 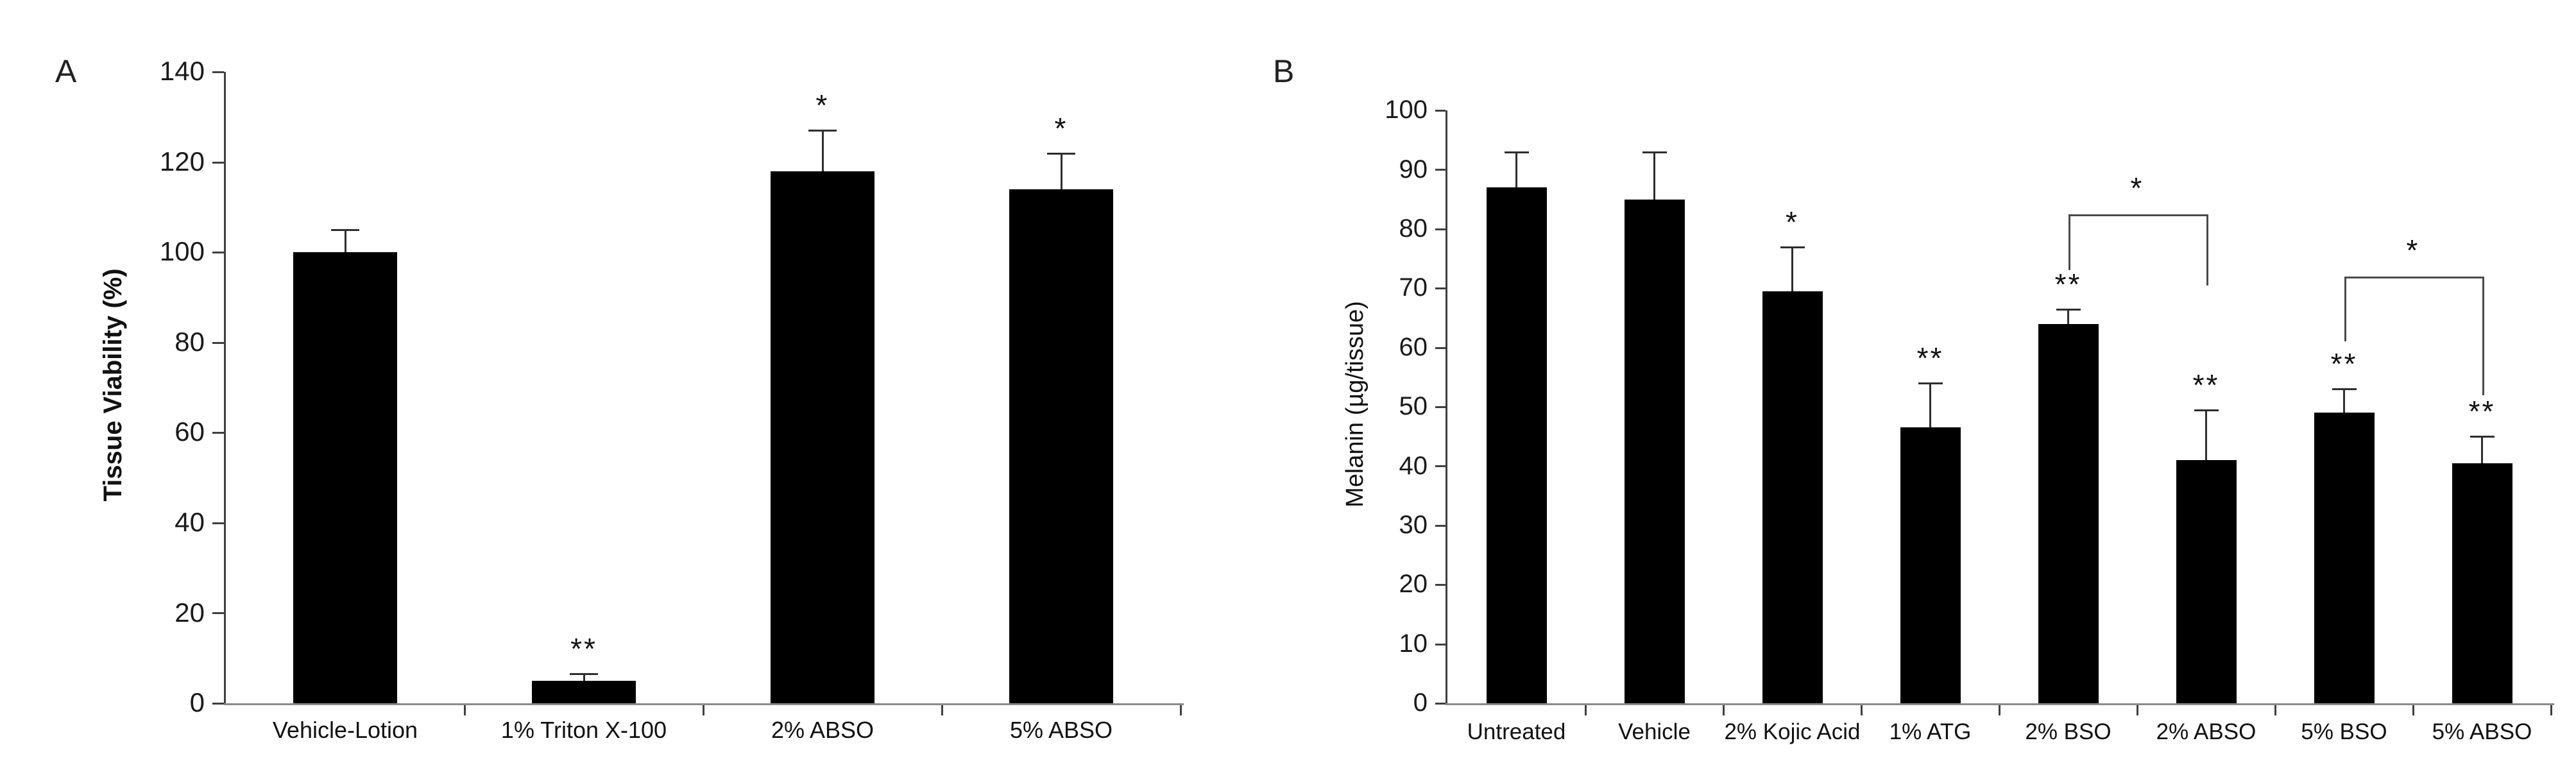 What do you see at coordinates (1413, 644) in the screenshot?
I see `y-tick-label: 10` at bounding box center [1413, 644].